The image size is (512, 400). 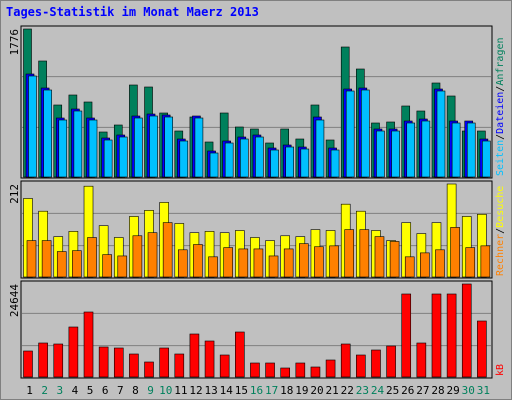 What do you see at coordinates (500, 207) in the screenshot?
I see `legend-entry: Besuche` at bounding box center [500, 207].